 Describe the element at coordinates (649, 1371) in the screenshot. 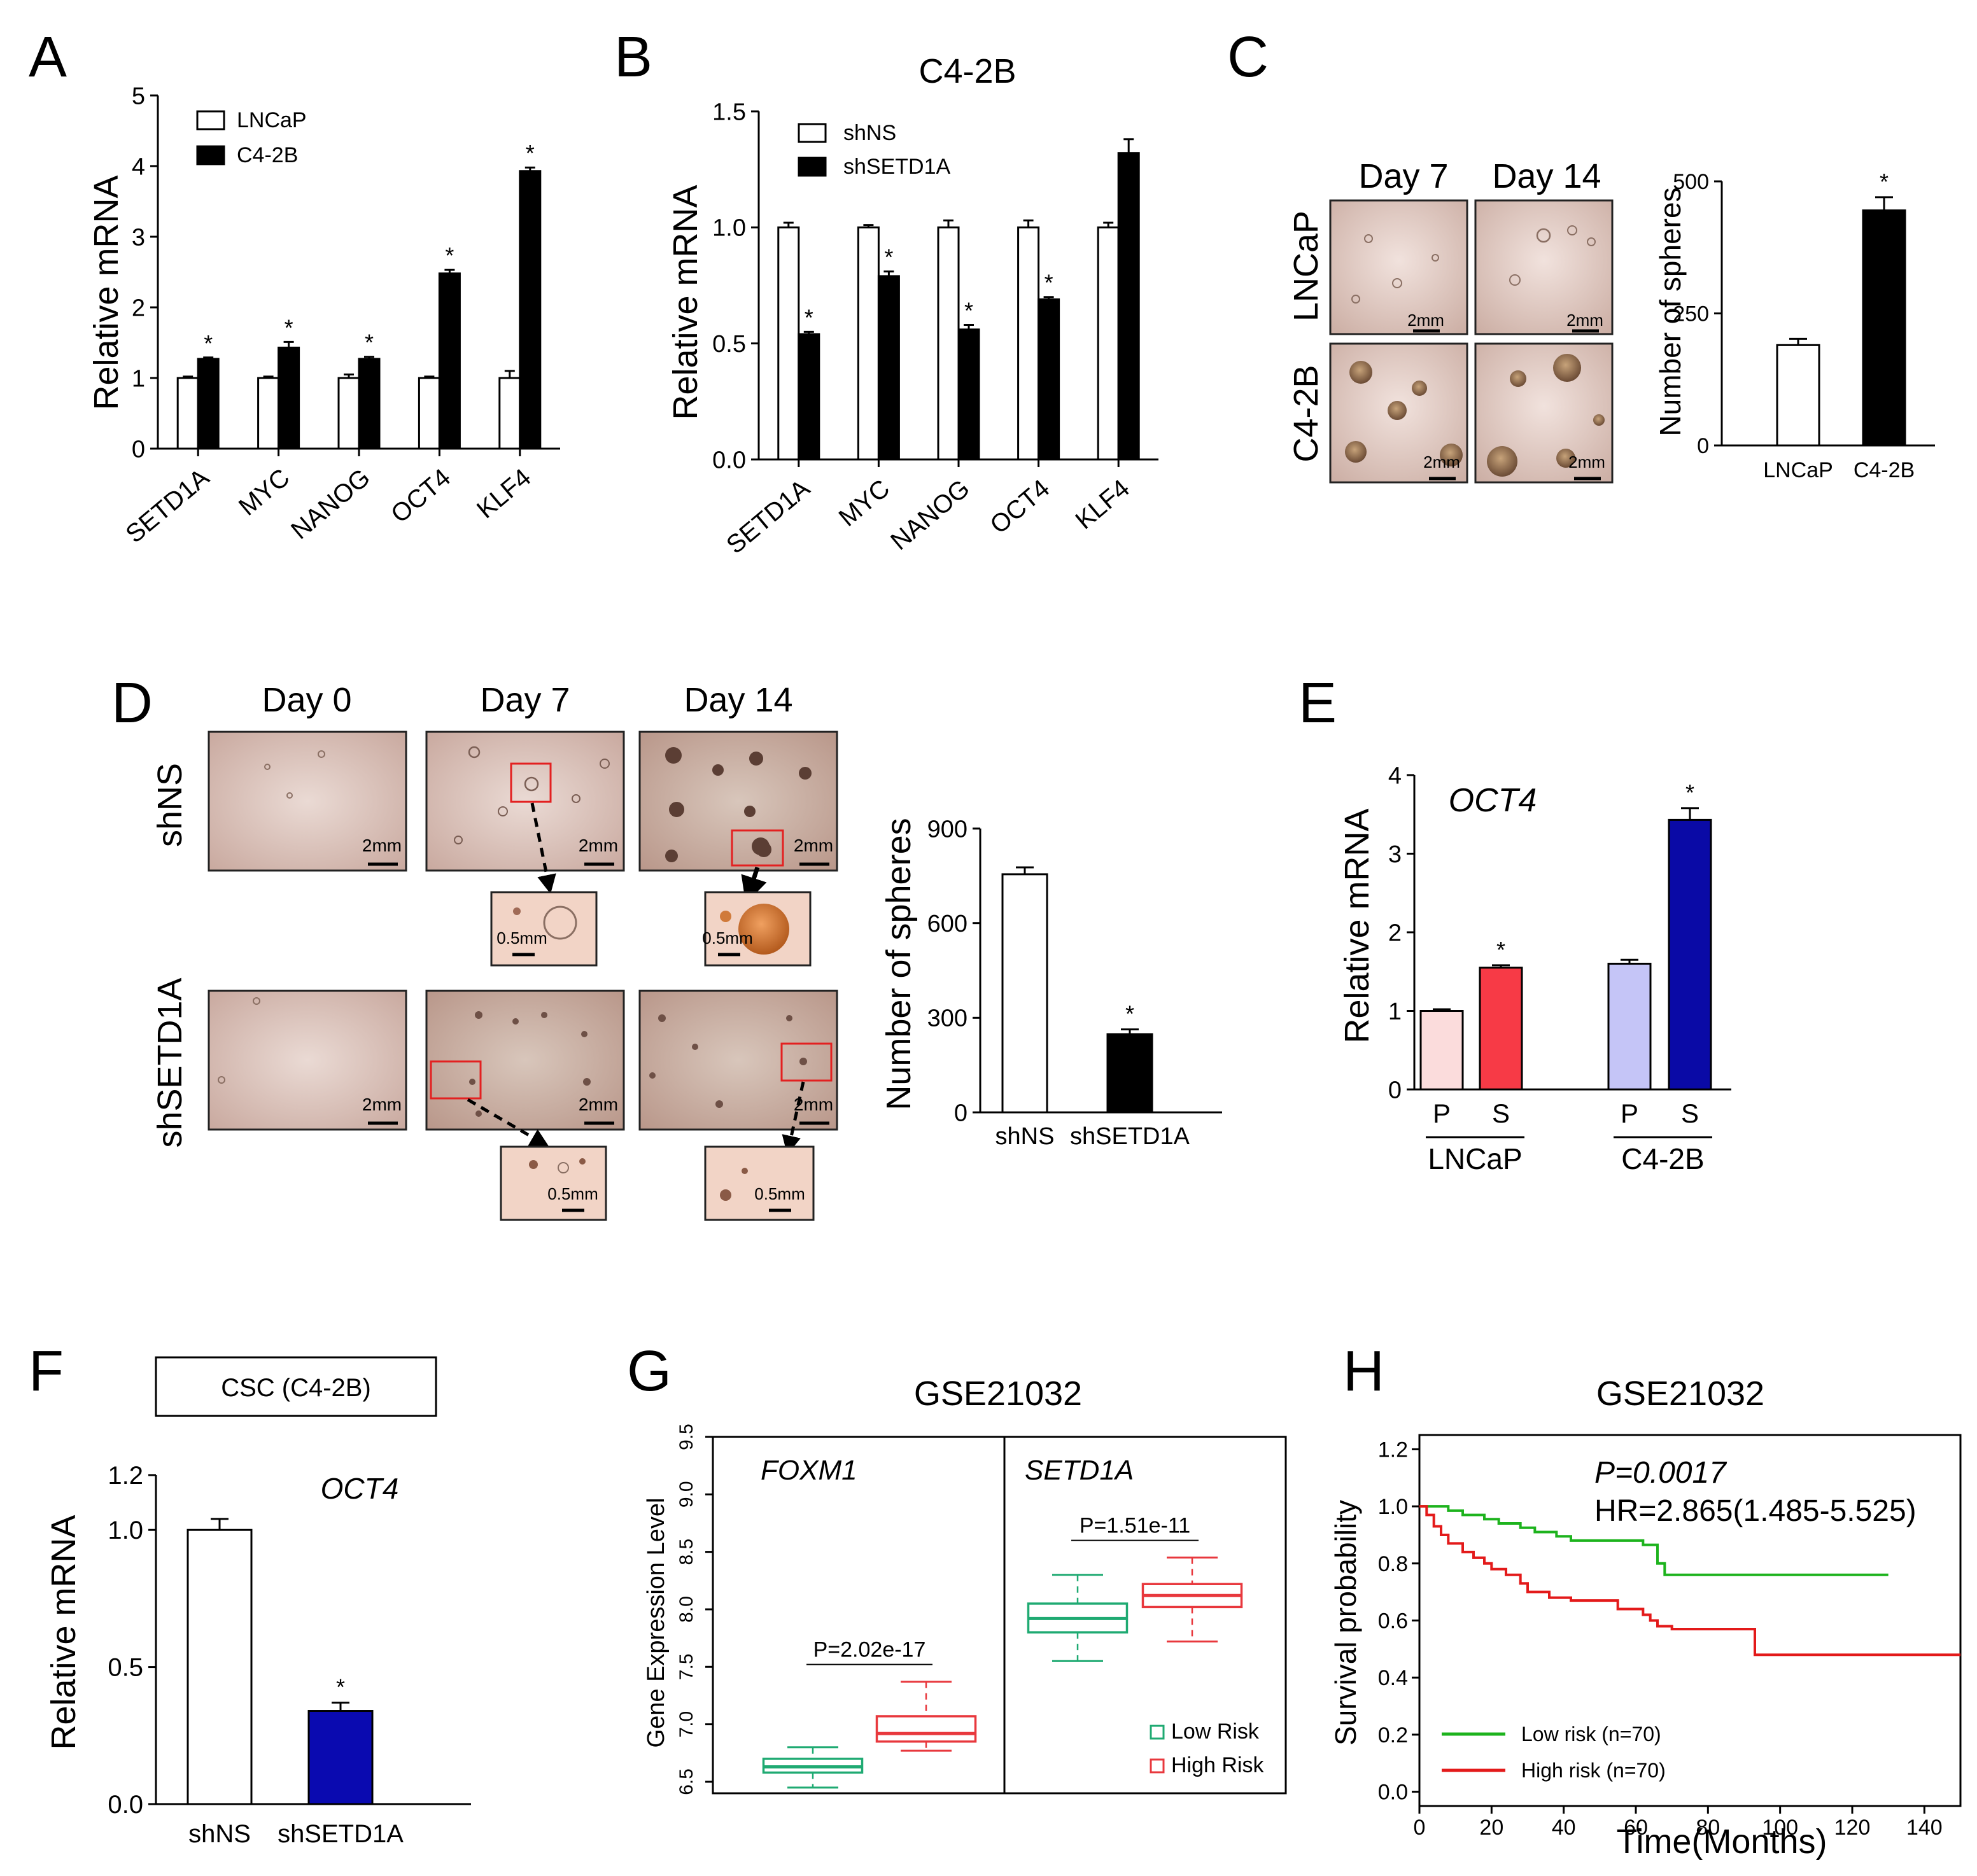

I see `panel-label-g: G` at that location.